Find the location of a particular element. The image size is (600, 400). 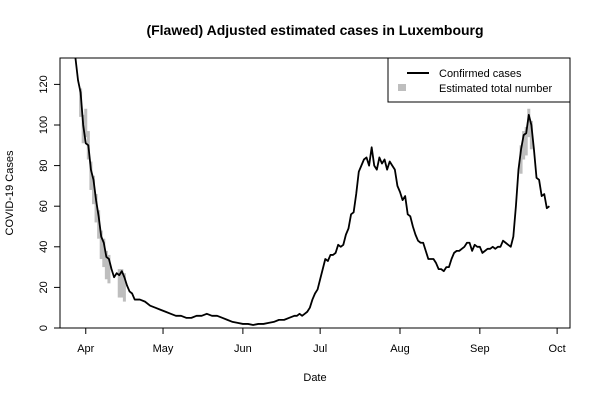

y-tick-label: 40 is located at coordinates (44, 247).